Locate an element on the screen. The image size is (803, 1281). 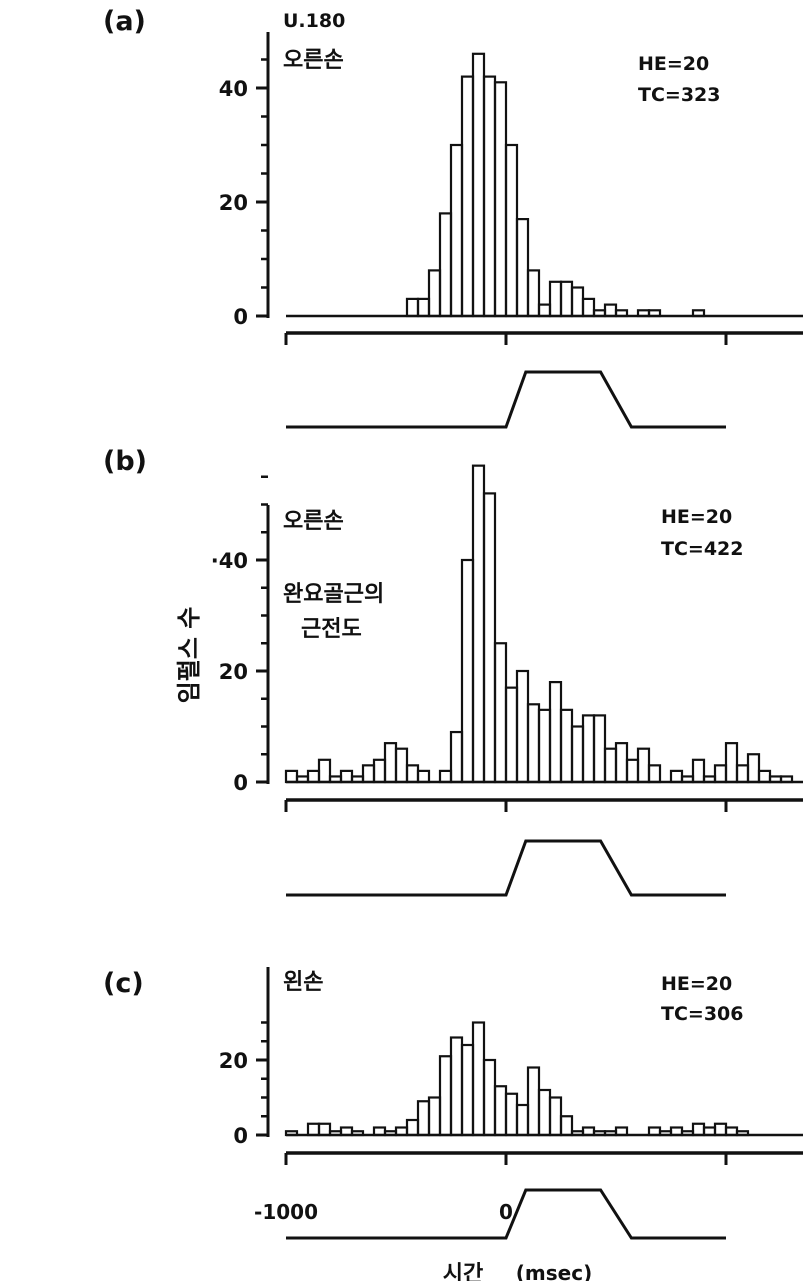
annotation-line-2: 근전도 is located at coordinates (331, 629).